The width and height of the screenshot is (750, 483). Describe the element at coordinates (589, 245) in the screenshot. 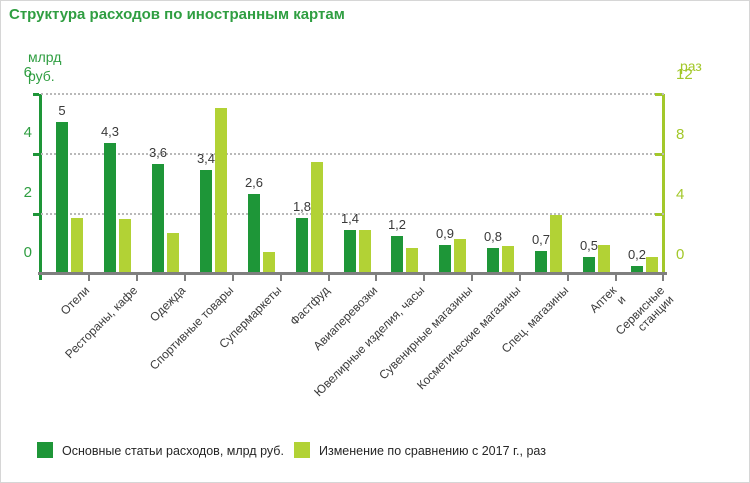

I see `bar-value-label: 0,5` at that location.